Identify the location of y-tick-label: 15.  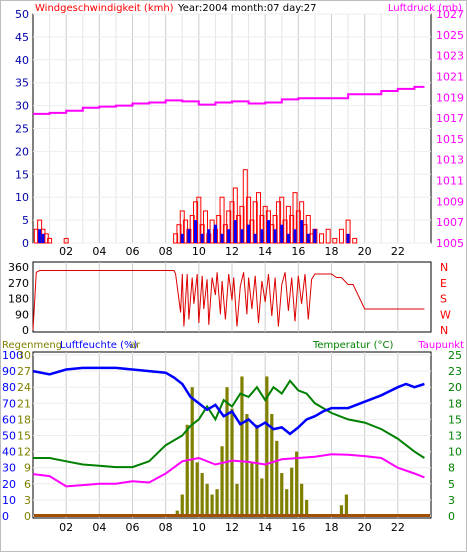
(24, 436).